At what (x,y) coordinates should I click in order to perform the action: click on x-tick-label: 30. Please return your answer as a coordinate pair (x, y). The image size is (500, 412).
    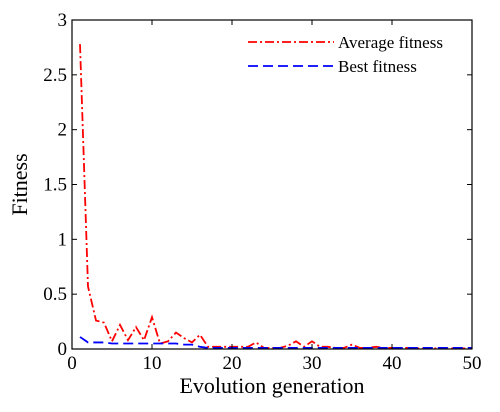
    Looking at the image, I should click on (312, 363).